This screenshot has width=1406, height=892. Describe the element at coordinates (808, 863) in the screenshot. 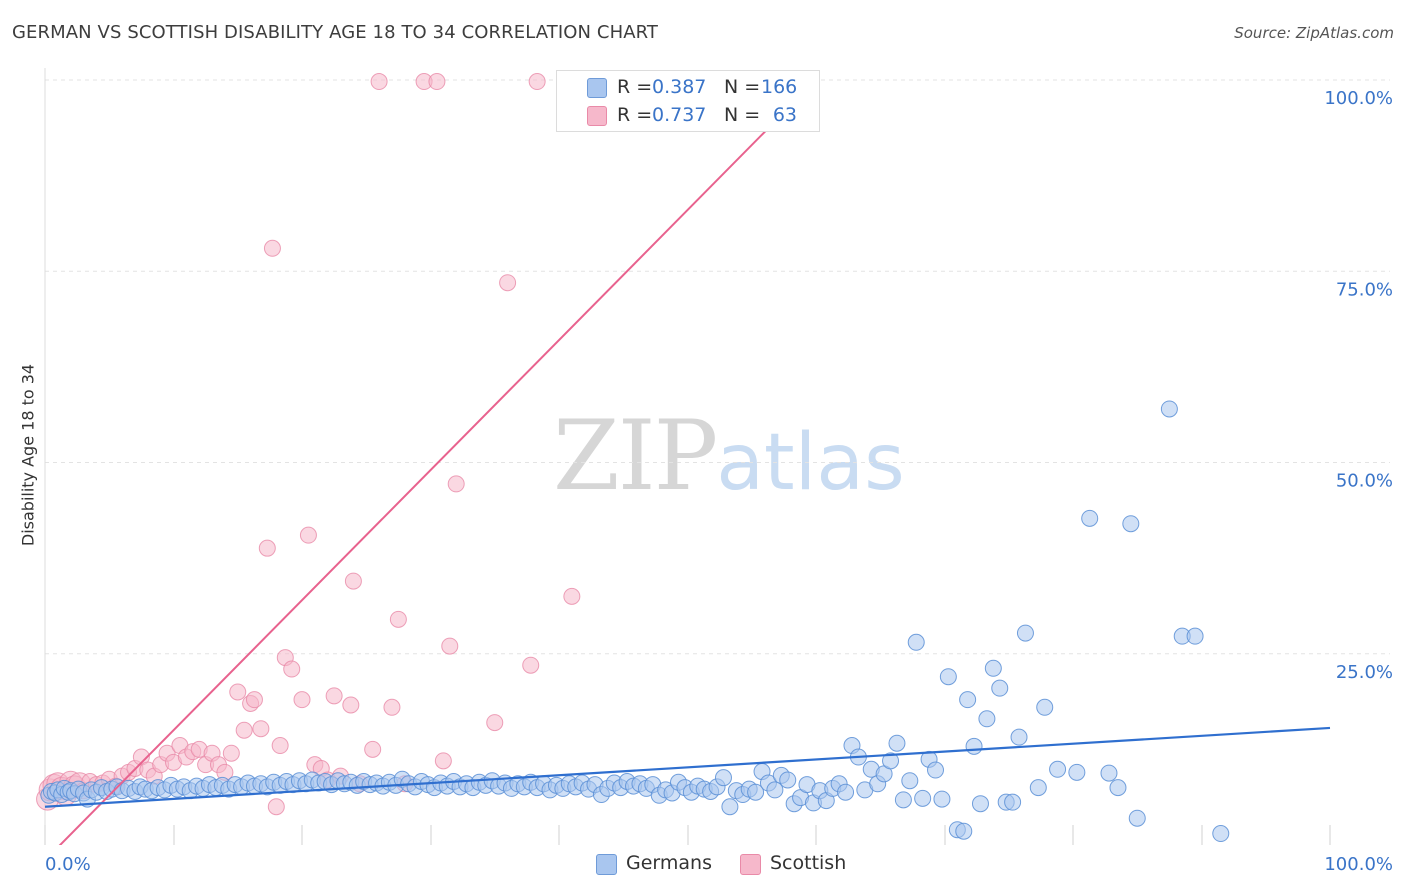

I see `legend-label-scottish: Scottish` at that location.